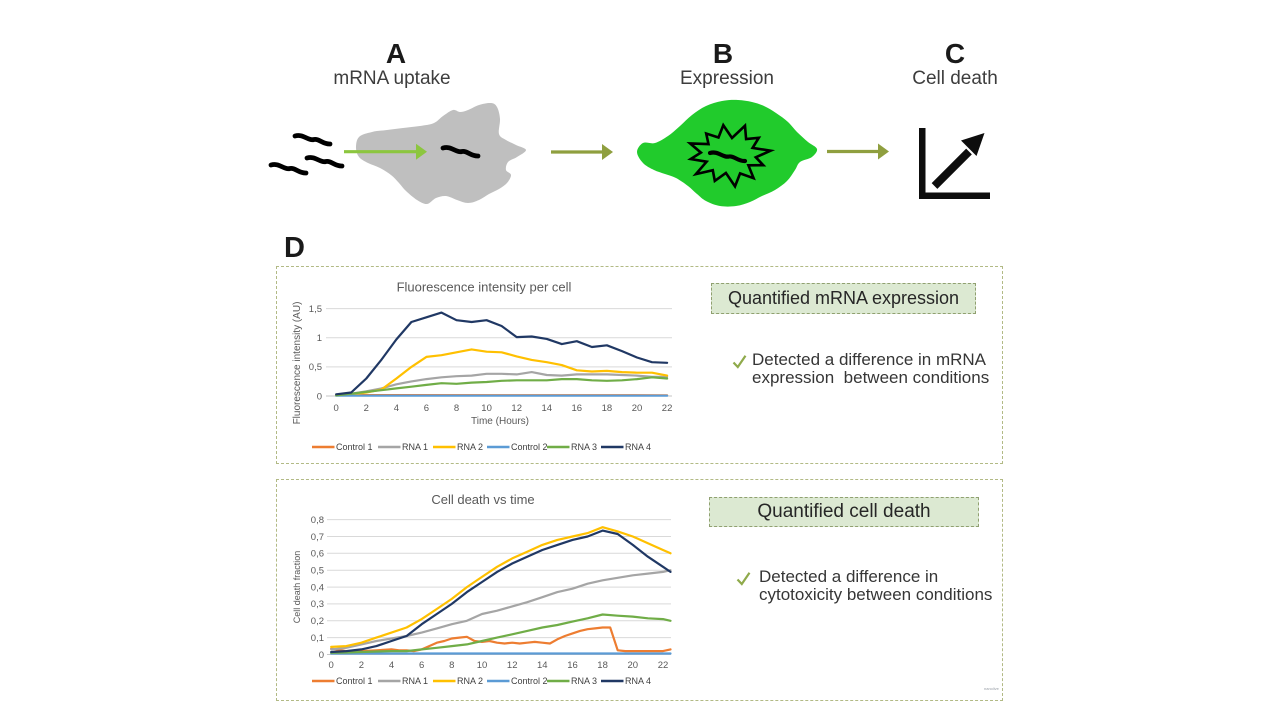 The height and width of the screenshot is (720, 1280). I want to click on svg-text: 0,1, so click(317, 638).